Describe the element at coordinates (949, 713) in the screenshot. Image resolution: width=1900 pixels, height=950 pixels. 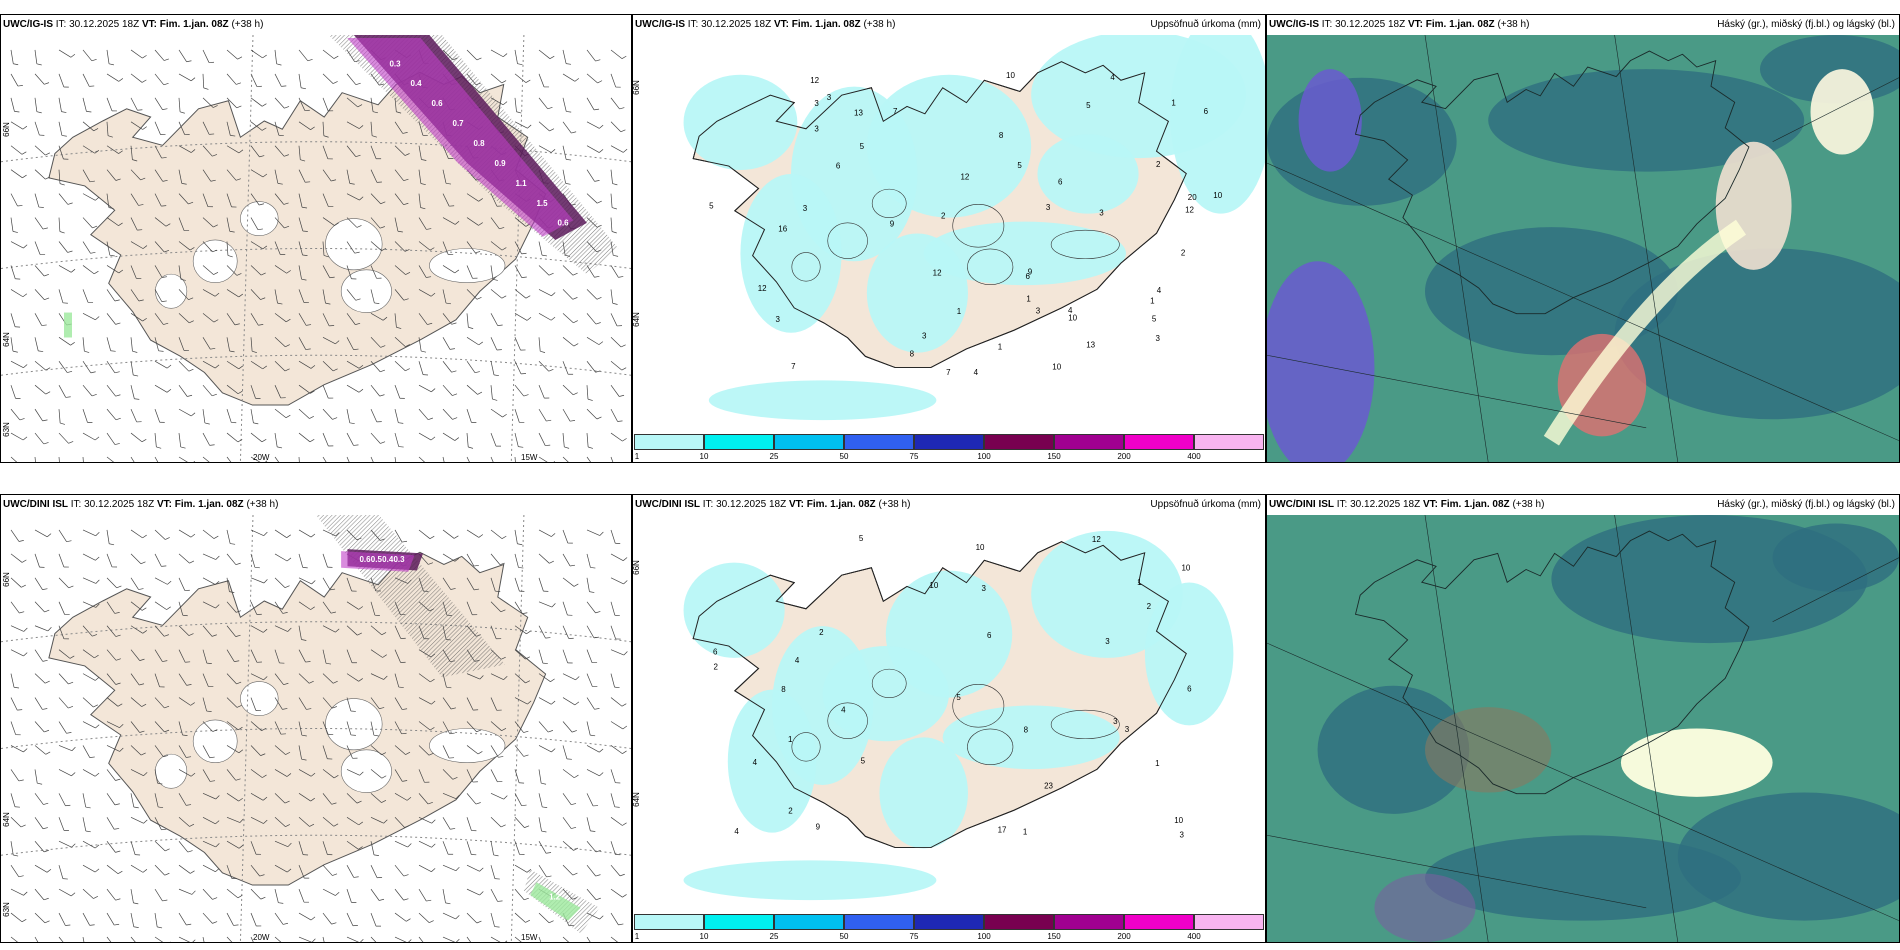
I see `map-area: 1 1 2 3 3 5 4 5 4 6 5 10 10 3 2 1 6 12 4 23 17 10 9 3 8 10 4 2 6 8 2 3 1` at that location.